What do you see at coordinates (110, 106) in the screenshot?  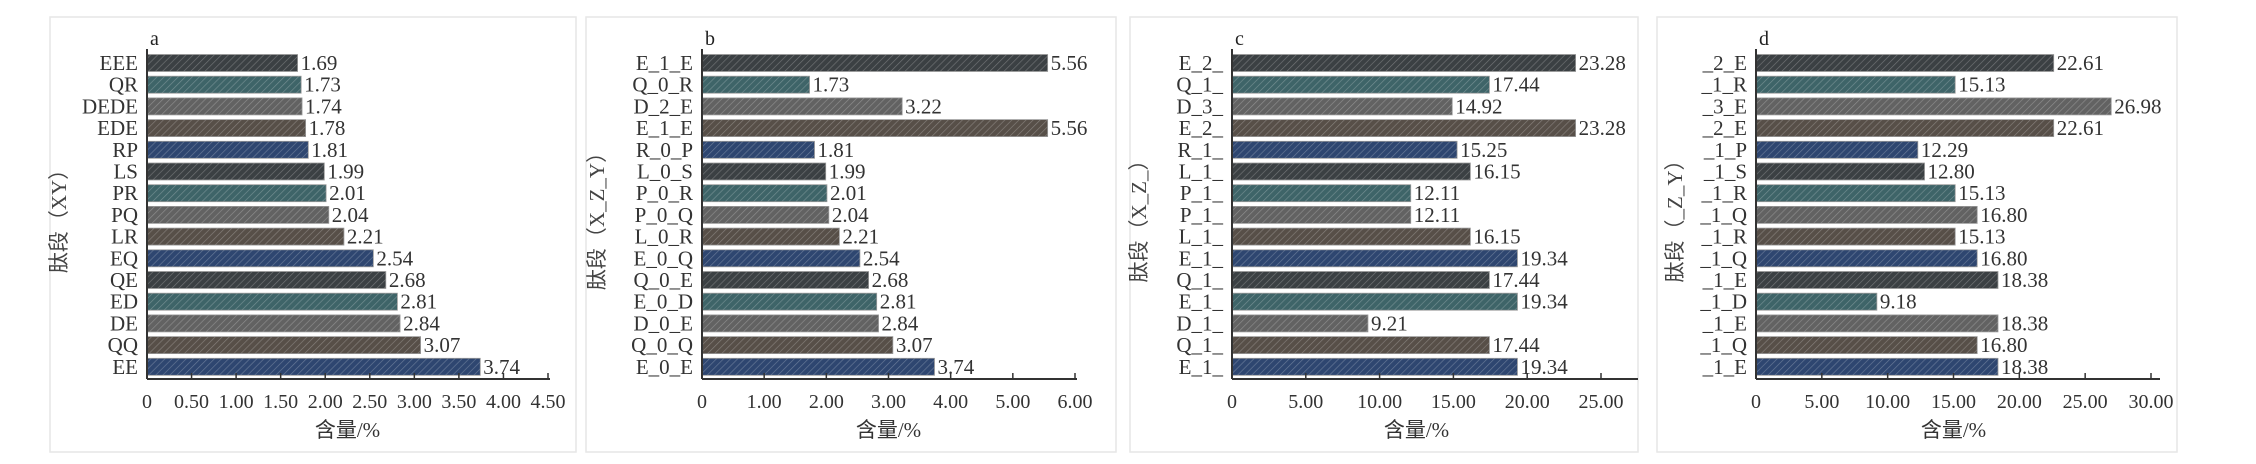 I see `category-label: DEDE` at bounding box center [110, 106].